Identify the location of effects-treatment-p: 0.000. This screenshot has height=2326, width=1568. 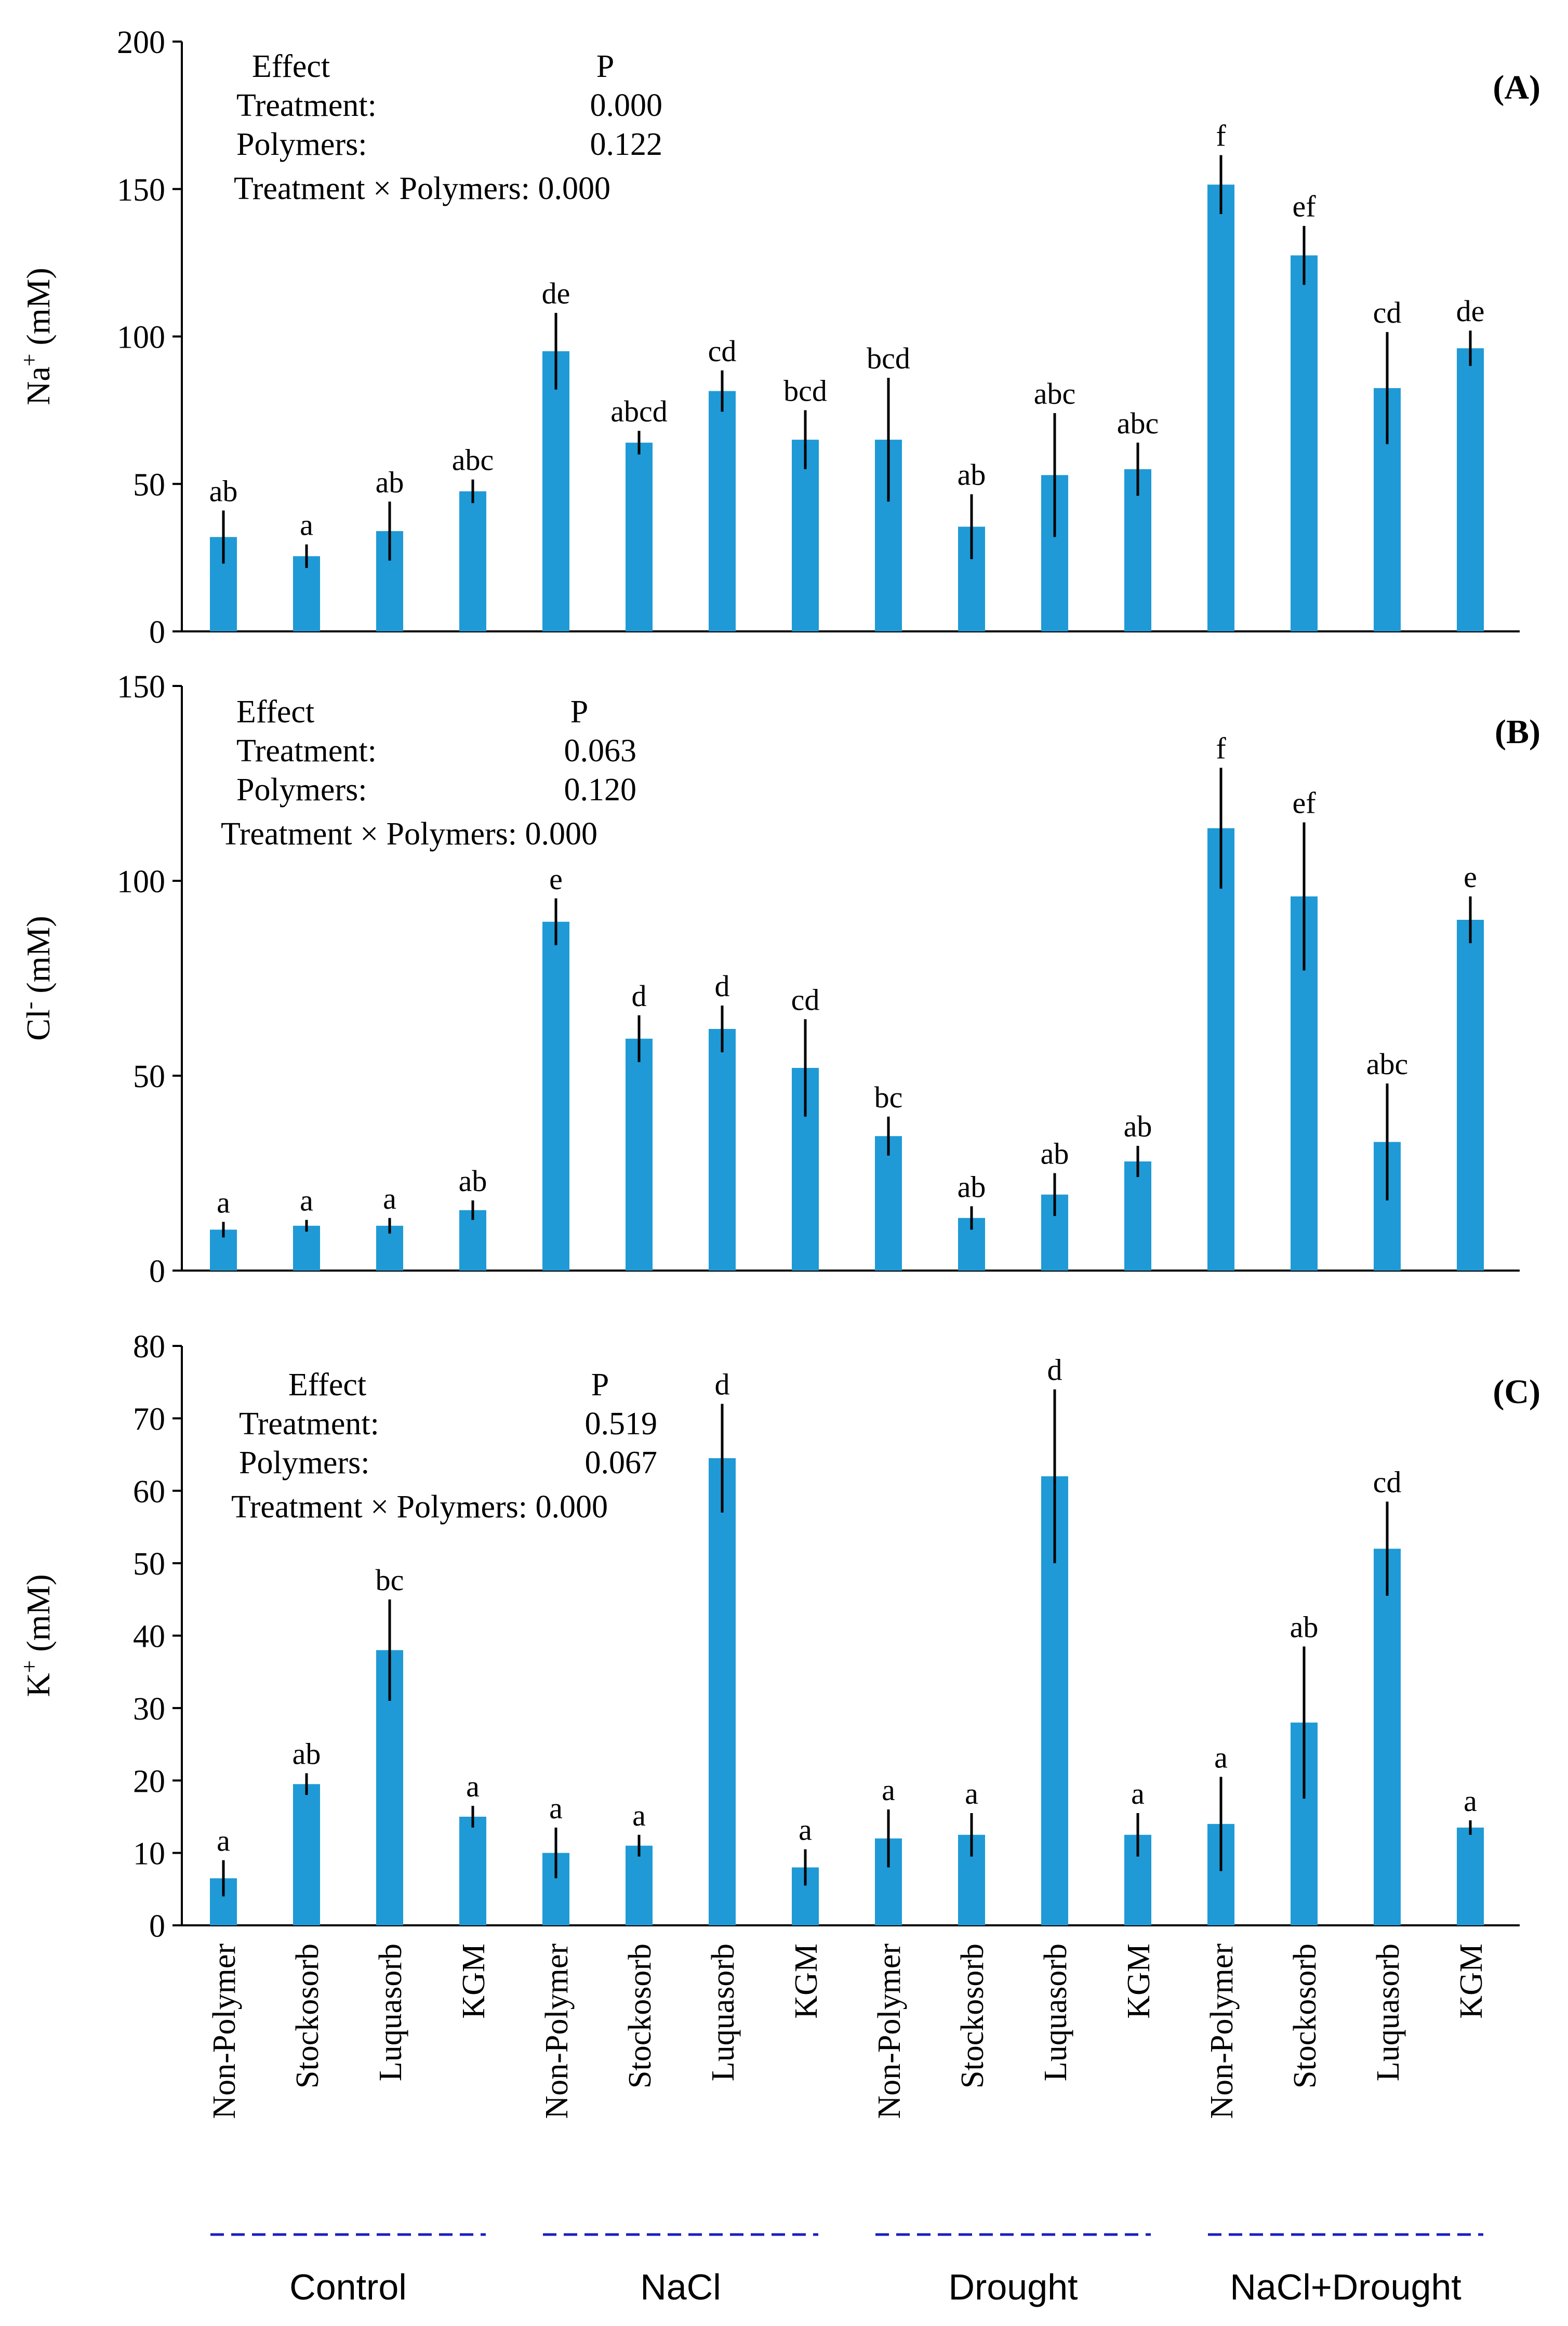
(626, 106).